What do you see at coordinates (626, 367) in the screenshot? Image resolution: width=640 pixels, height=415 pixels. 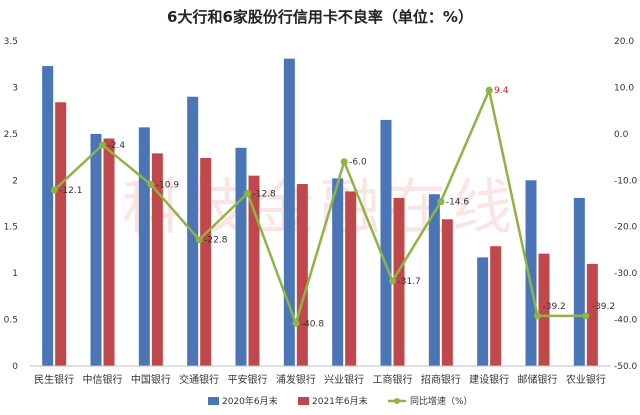 I see `right-tick-label: -50.0` at bounding box center [626, 367].